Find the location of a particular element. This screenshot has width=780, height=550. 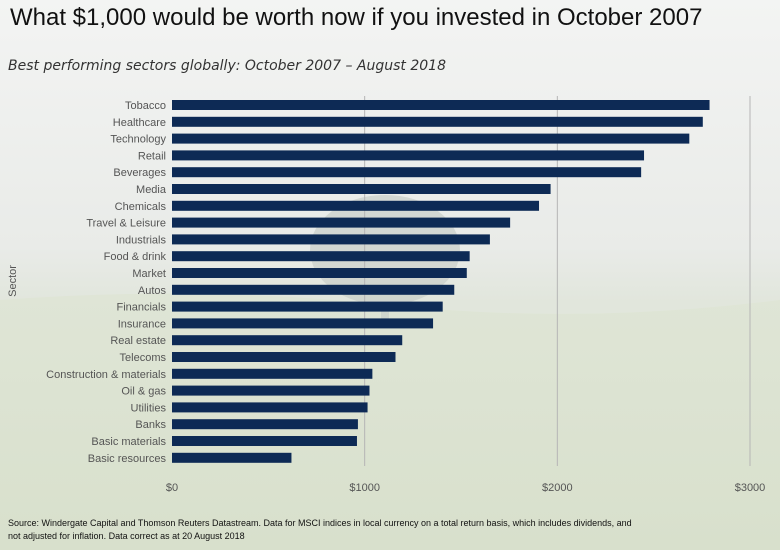

category-label: Technology is located at coordinates (138, 140).